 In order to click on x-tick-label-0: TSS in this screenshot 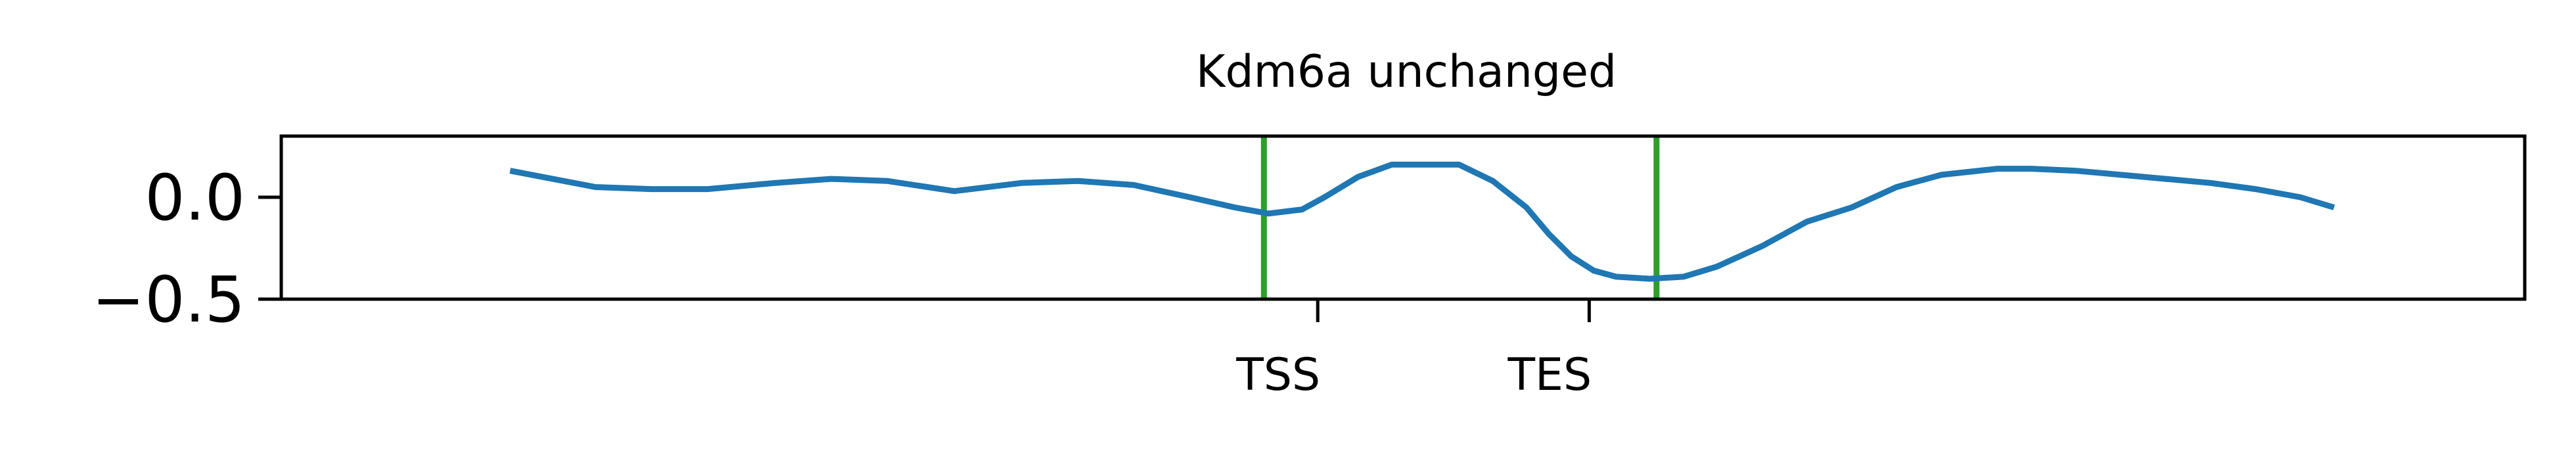, I will do `click(1278, 375)`.